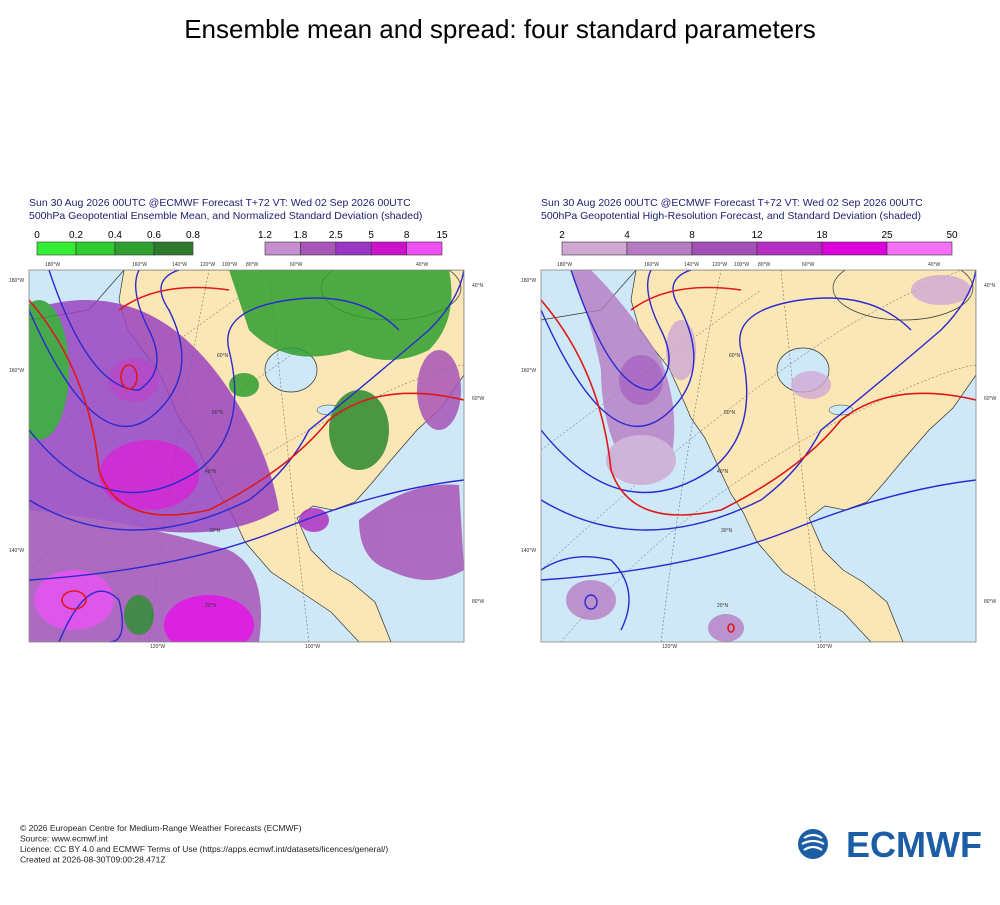  I want to click on legend-tick: 4, so click(627, 235).